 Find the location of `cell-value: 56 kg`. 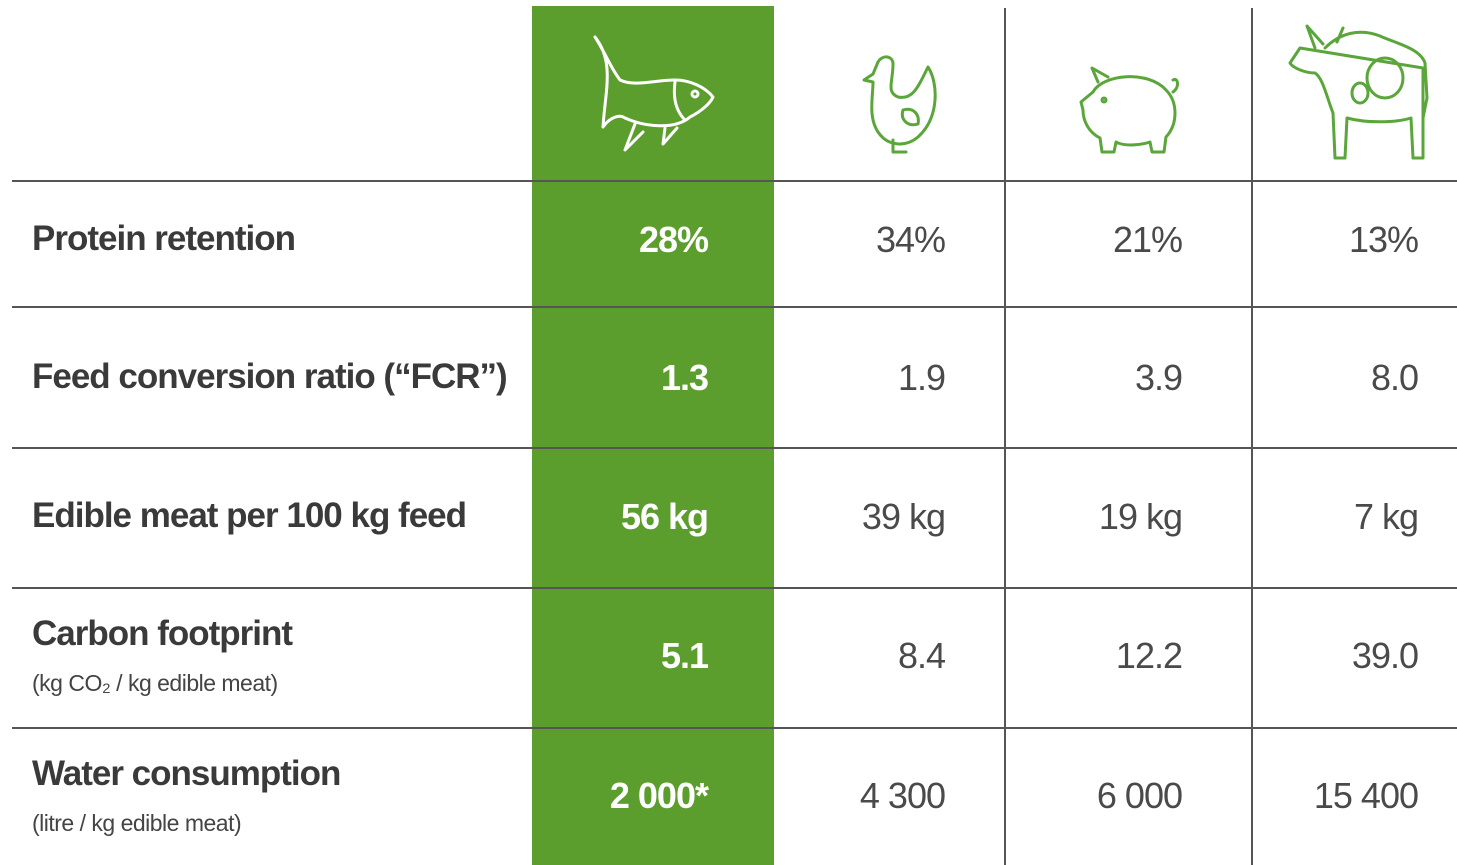

cell-value: 56 kg is located at coordinates (664, 516).